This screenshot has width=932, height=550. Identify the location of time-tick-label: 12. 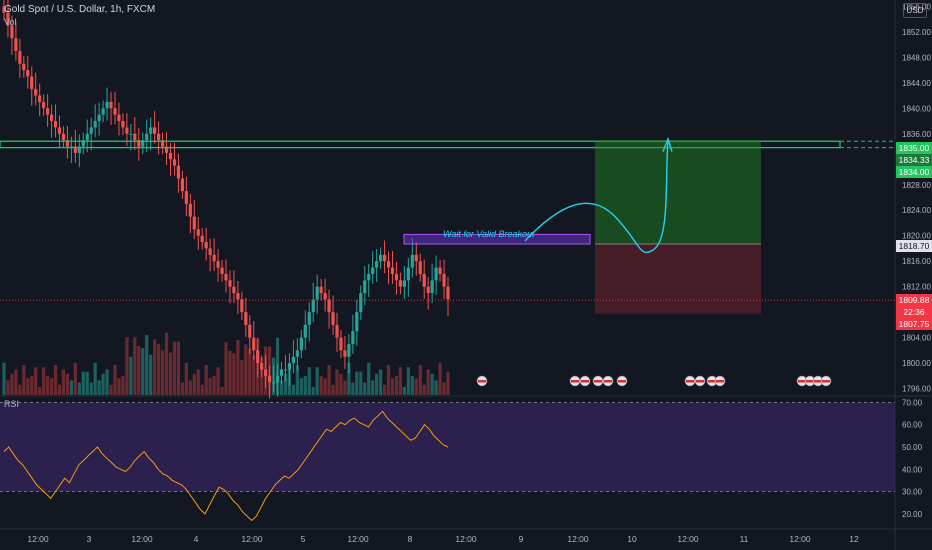
(854, 539).